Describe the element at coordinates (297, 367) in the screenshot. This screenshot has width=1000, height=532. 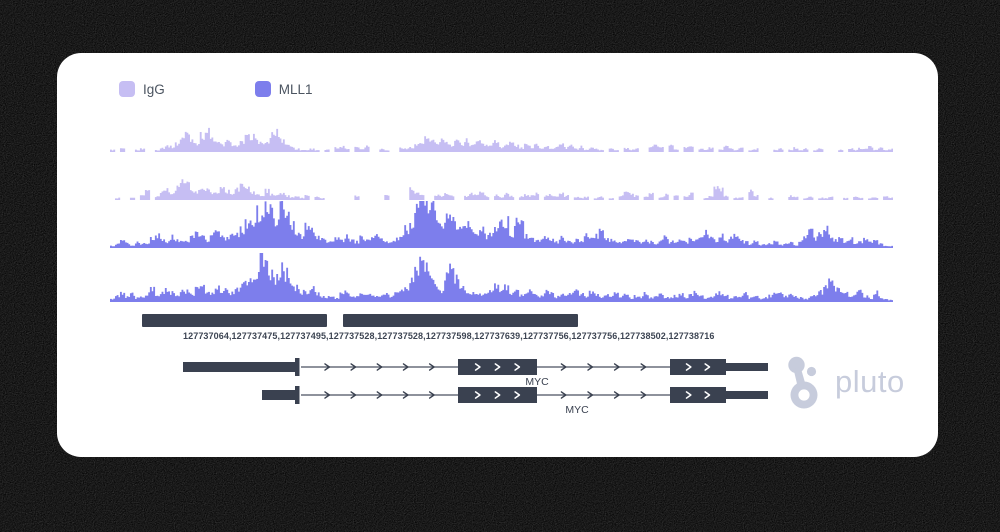
I see `transcript-1-start-tick` at that location.